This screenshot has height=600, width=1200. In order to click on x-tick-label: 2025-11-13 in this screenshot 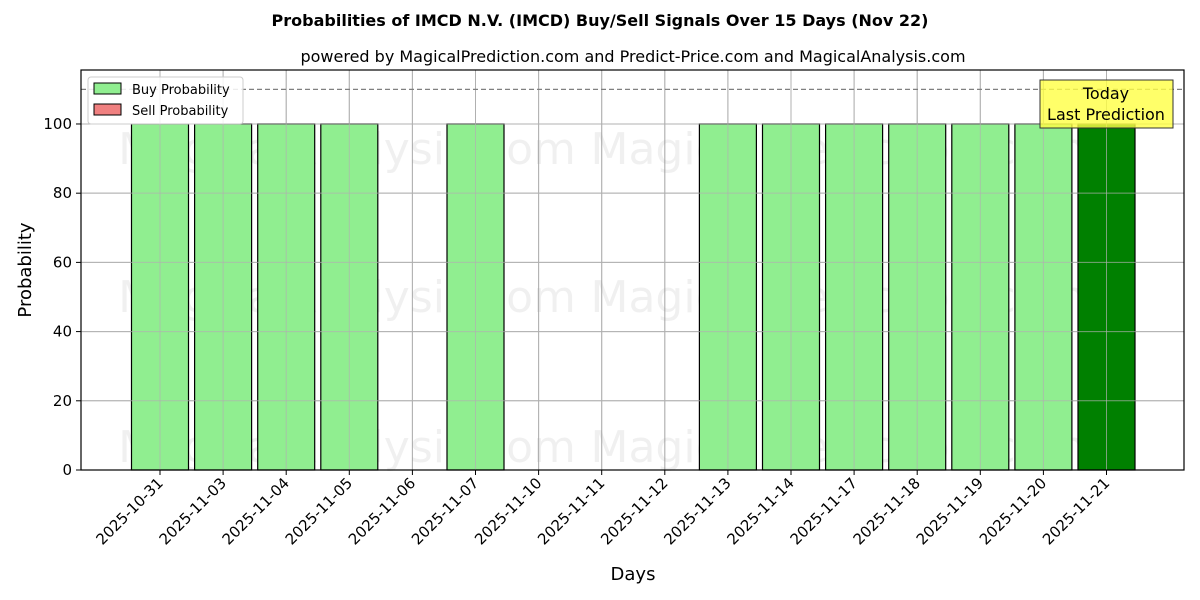, I will do `click(697, 511)`.